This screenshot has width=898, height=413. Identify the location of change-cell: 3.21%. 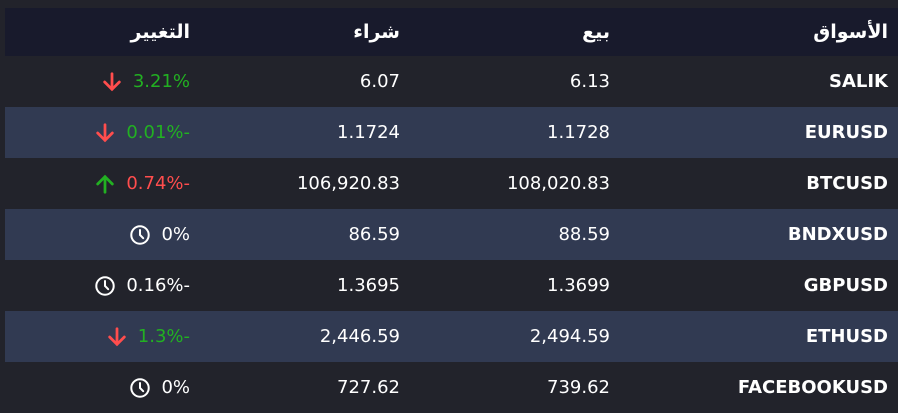
(145, 81).